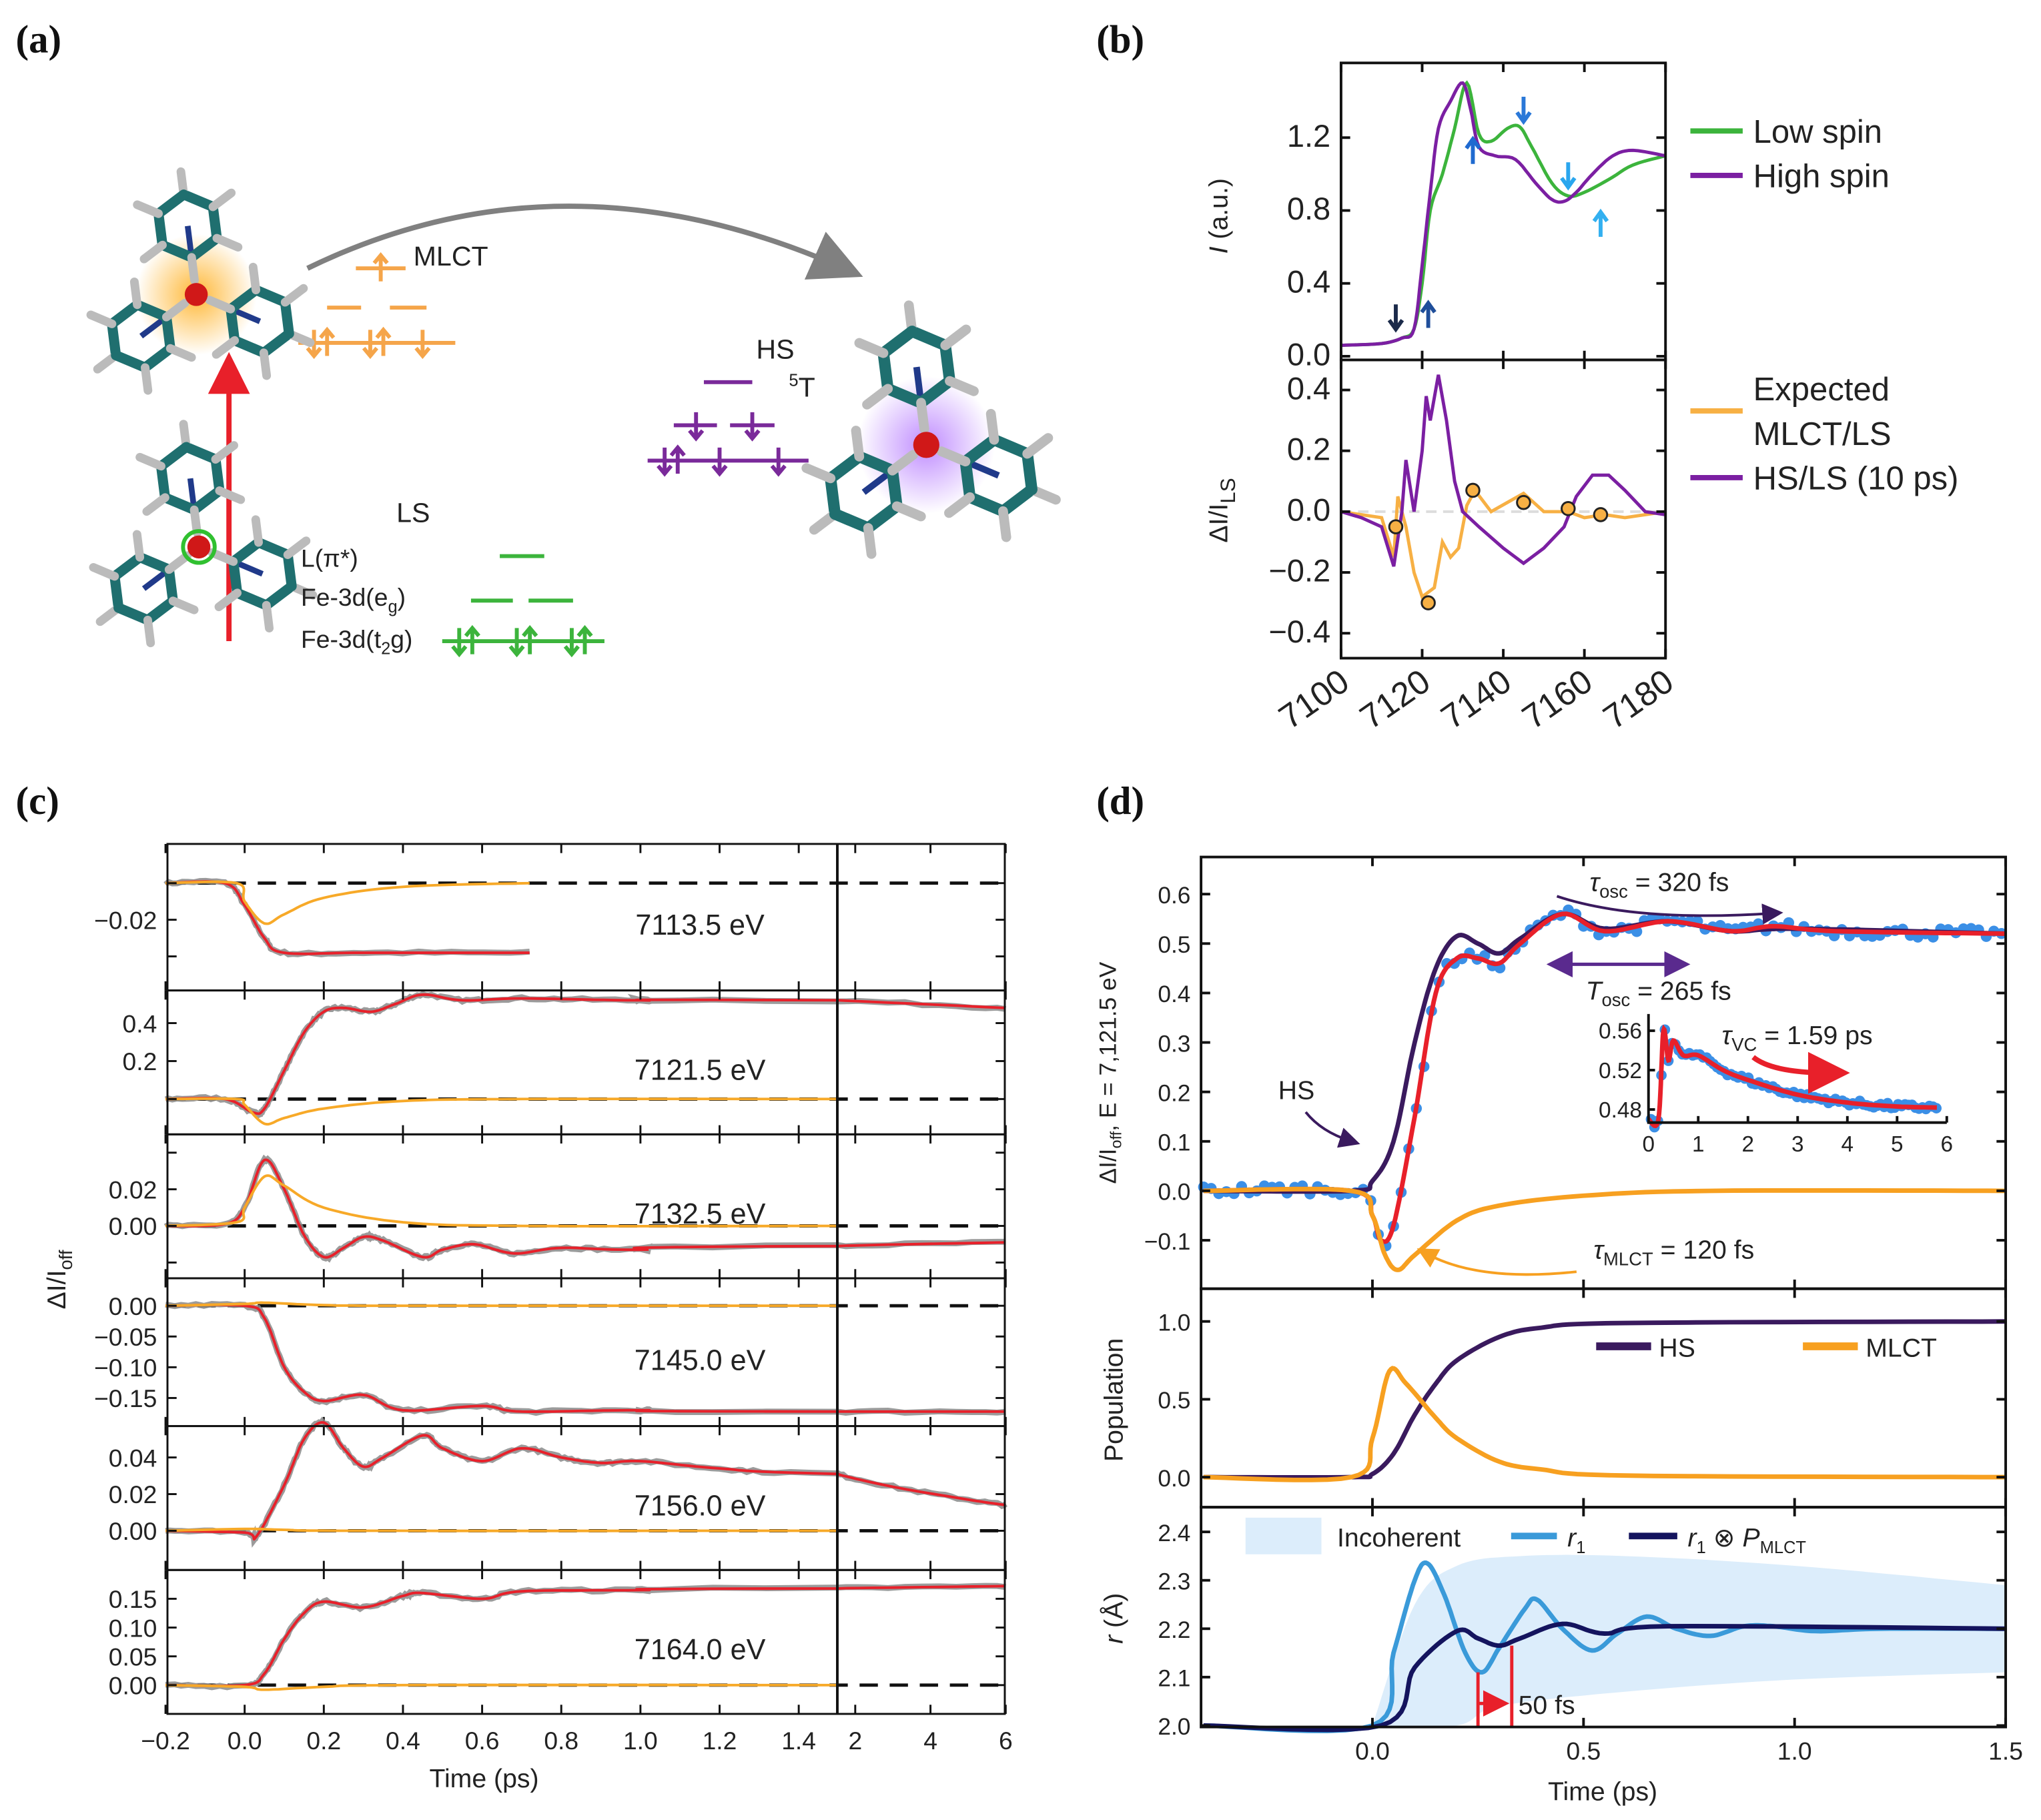  Describe the element at coordinates (1576, 1540) in the screenshot. I see `legend-r1: r1` at that location.